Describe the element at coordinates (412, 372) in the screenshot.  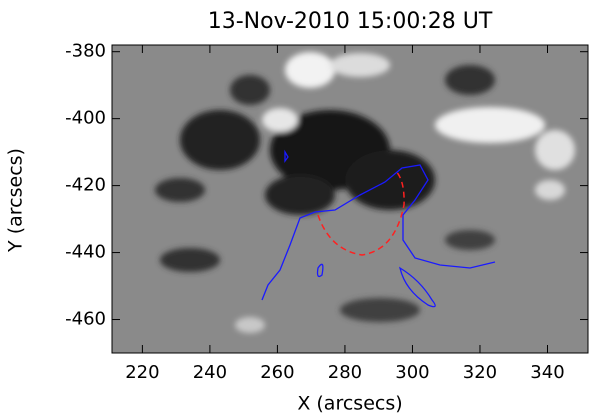
I see `x-tick-label: 300` at that location.